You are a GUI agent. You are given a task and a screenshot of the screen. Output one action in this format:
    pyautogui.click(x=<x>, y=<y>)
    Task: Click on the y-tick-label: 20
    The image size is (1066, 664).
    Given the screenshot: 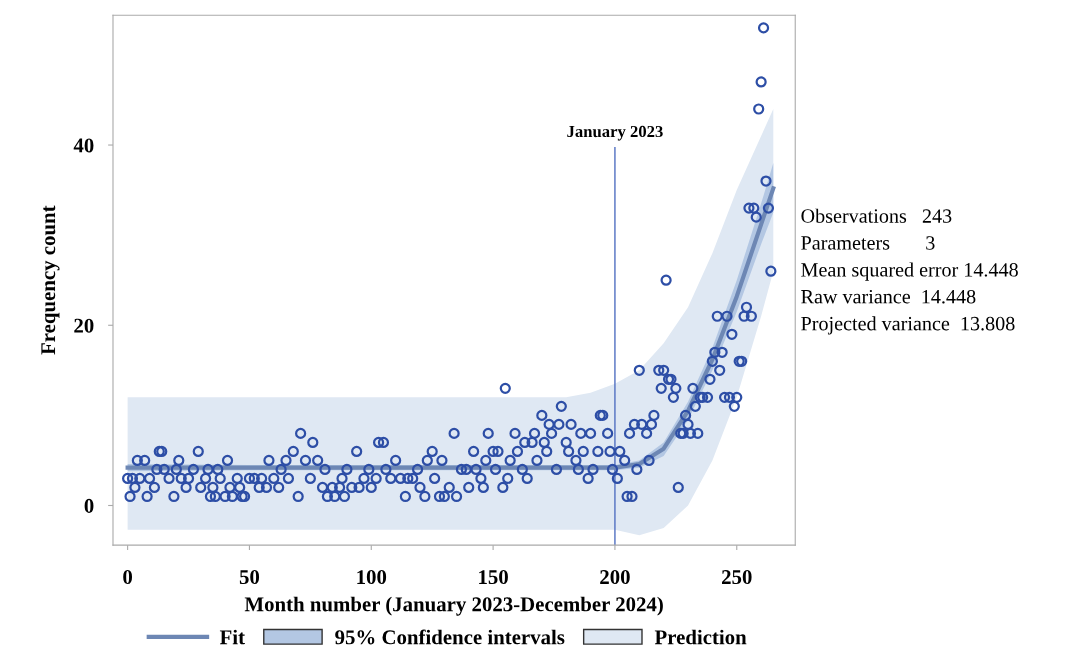 What is the action you would take?
    pyautogui.click(x=84, y=325)
    